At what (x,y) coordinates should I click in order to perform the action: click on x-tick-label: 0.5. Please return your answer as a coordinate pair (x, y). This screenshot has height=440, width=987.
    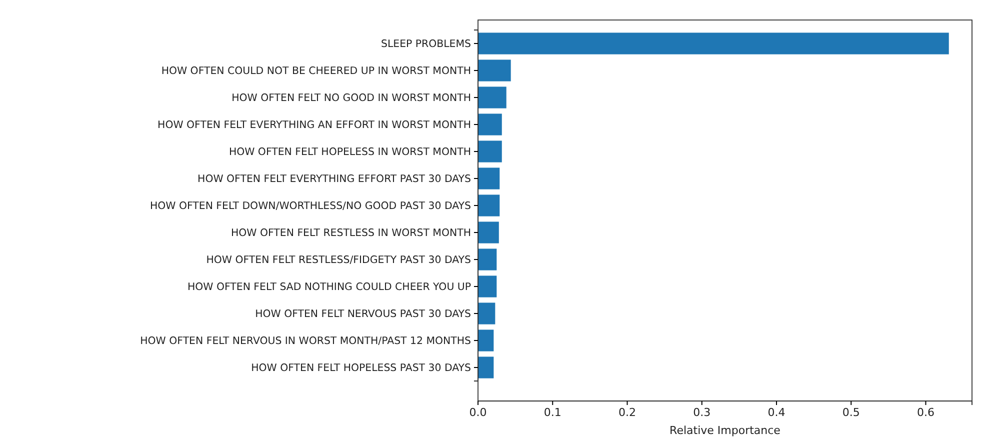
    Looking at the image, I should click on (851, 412).